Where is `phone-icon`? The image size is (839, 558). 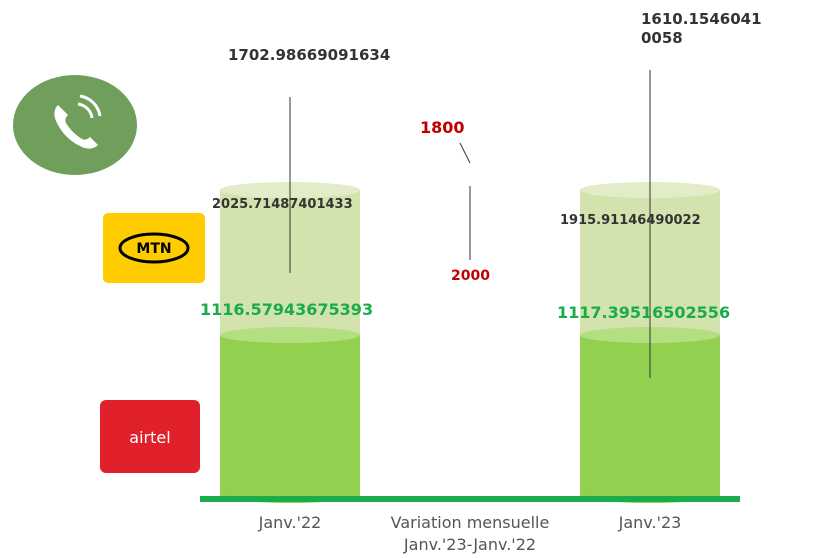 phone-icon is located at coordinates (76, 127).